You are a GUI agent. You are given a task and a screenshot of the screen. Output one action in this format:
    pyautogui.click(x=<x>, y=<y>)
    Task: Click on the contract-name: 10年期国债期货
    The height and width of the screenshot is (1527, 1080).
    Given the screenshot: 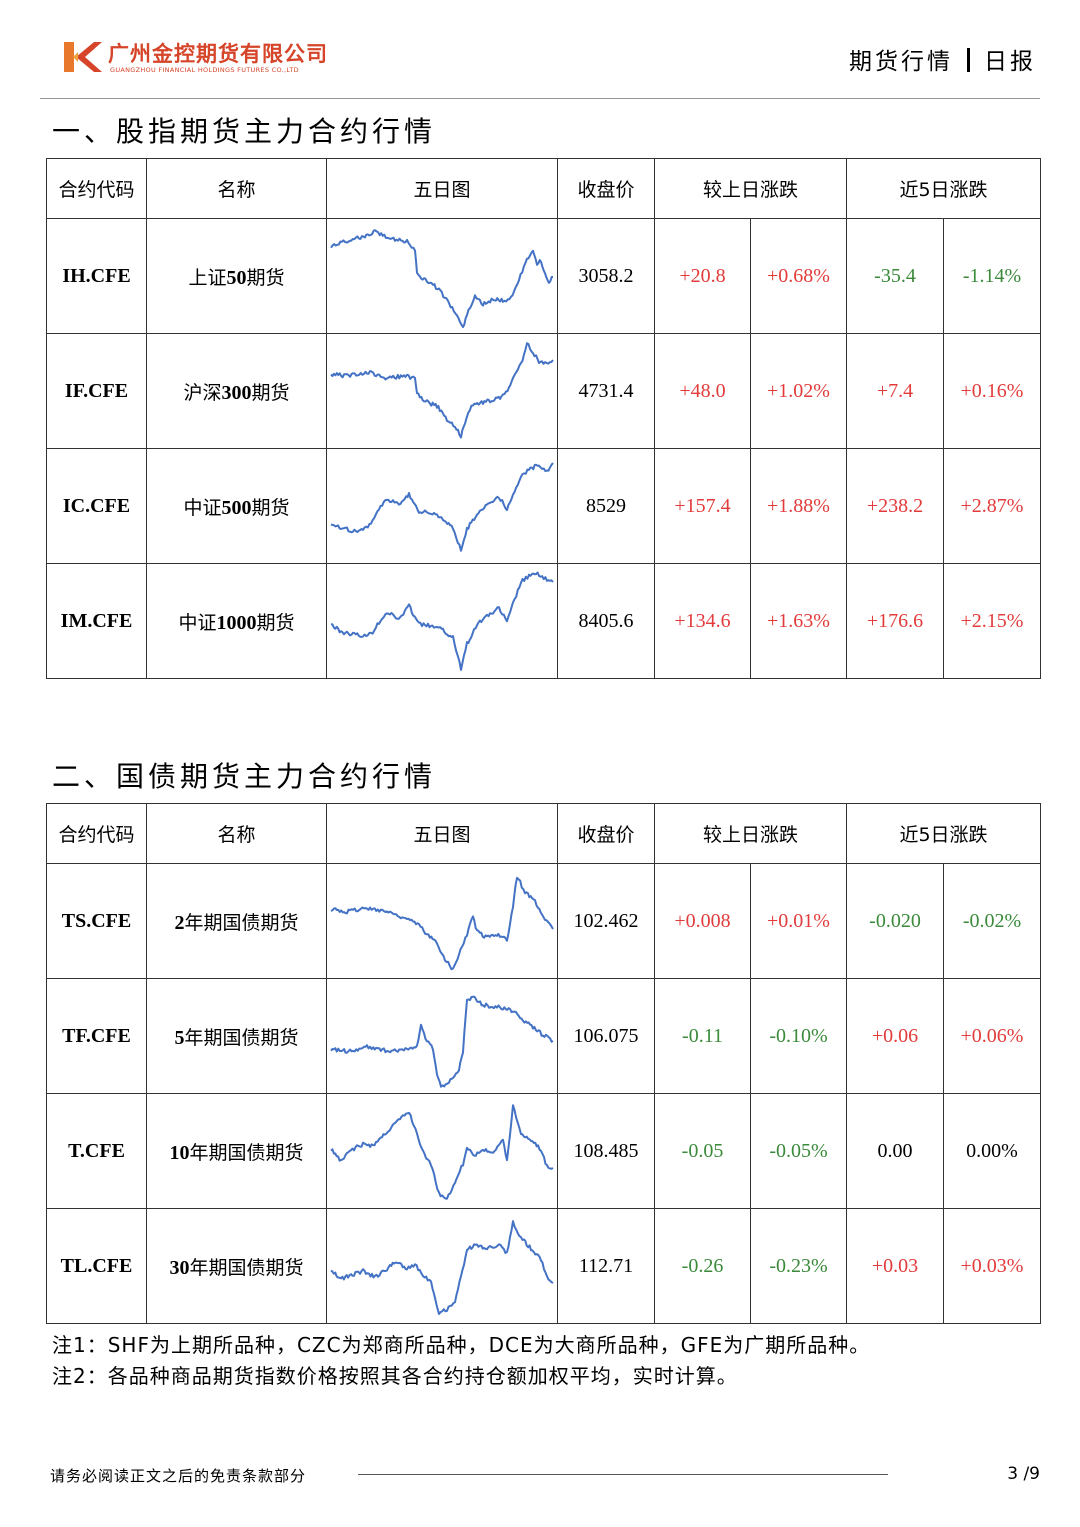 What is the action you would take?
    pyautogui.click(x=236, y=1151)
    